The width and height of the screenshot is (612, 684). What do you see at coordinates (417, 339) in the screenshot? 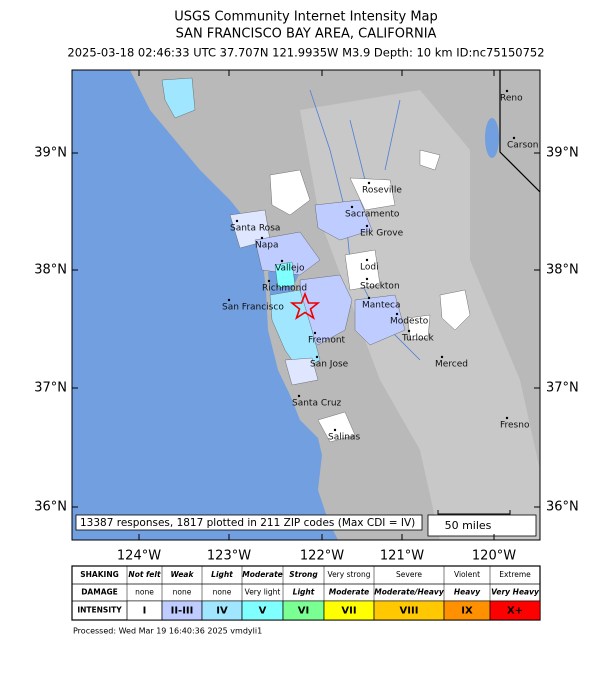
I see `city-label: Turlock` at bounding box center [417, 339].